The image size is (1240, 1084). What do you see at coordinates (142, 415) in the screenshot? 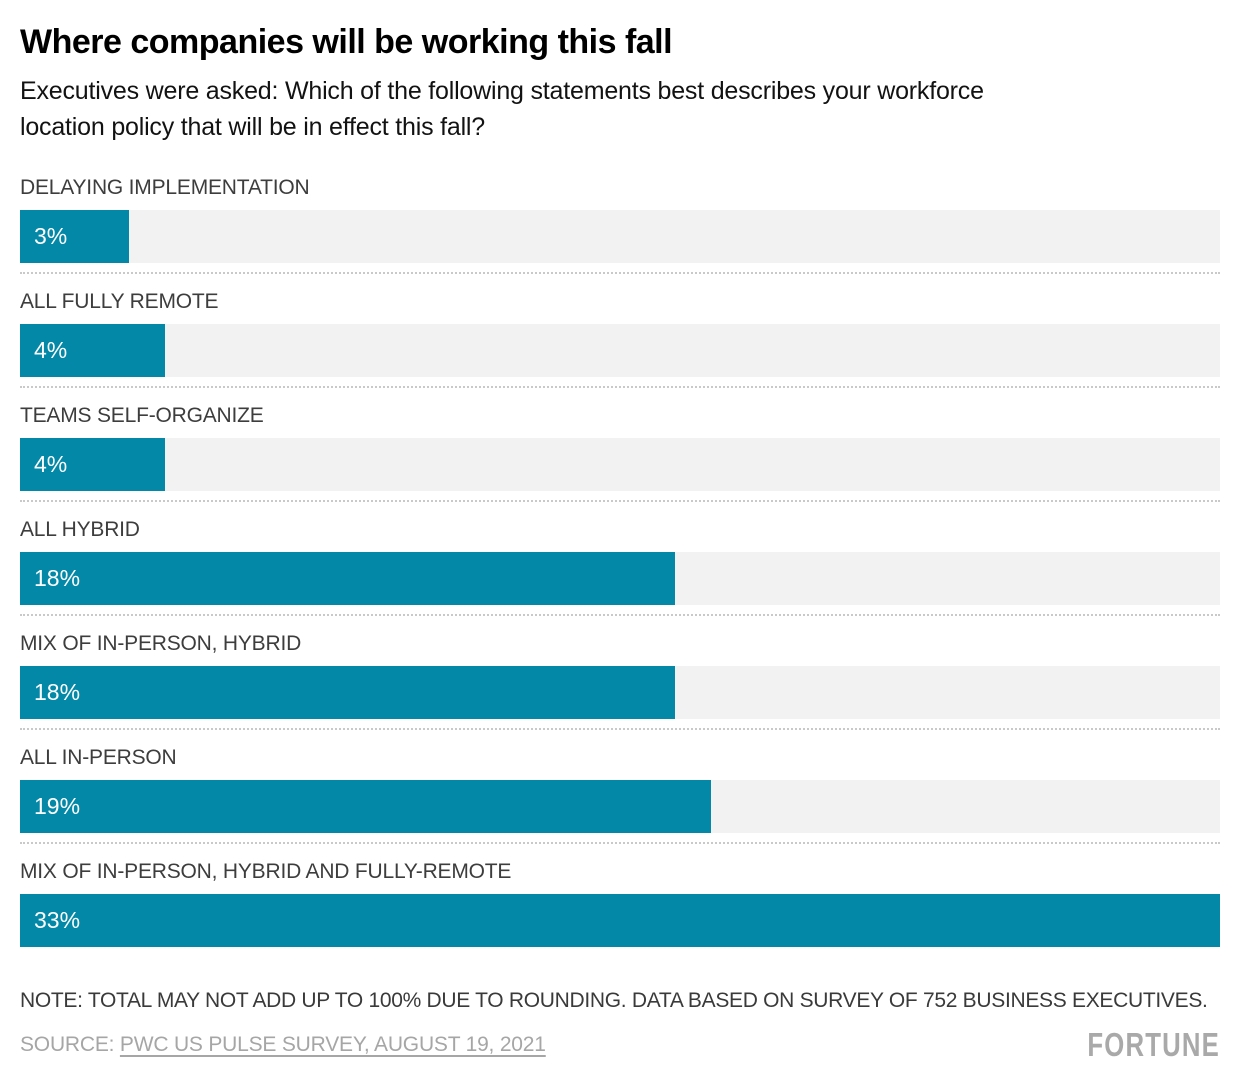
I see `bar-category-label: TEAMS SELF-ORGANIZE` at bounding box center [142, 415].